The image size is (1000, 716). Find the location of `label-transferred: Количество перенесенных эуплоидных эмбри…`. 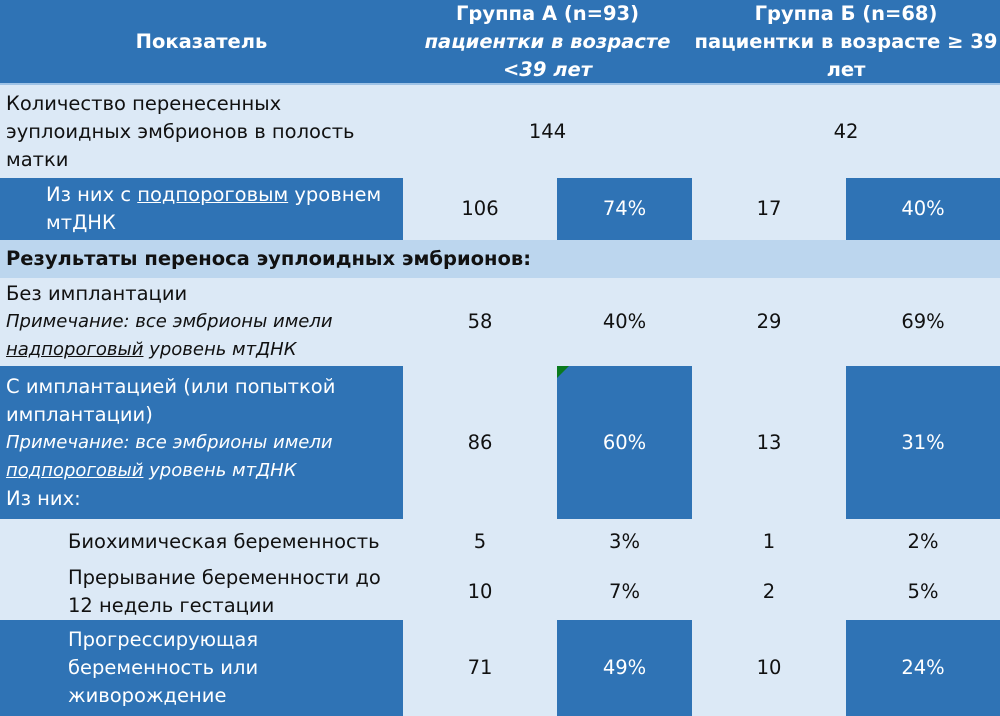

label-transferred: Количество перенесенных эуплоидных эмбри… is located at coordinates (201, 131).